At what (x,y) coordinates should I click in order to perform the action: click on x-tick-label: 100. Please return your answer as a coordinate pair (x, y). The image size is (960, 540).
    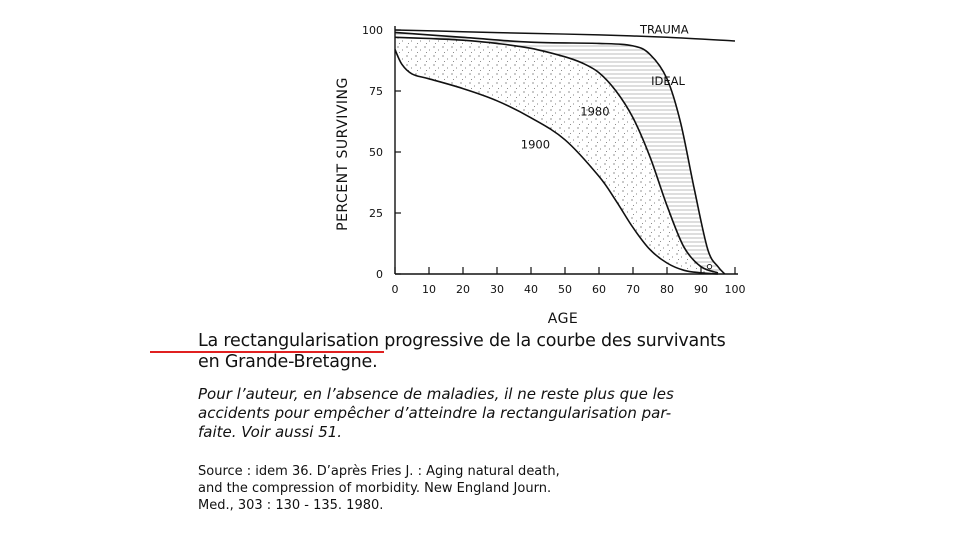
    Looking at the image, I should click on (735, 289).